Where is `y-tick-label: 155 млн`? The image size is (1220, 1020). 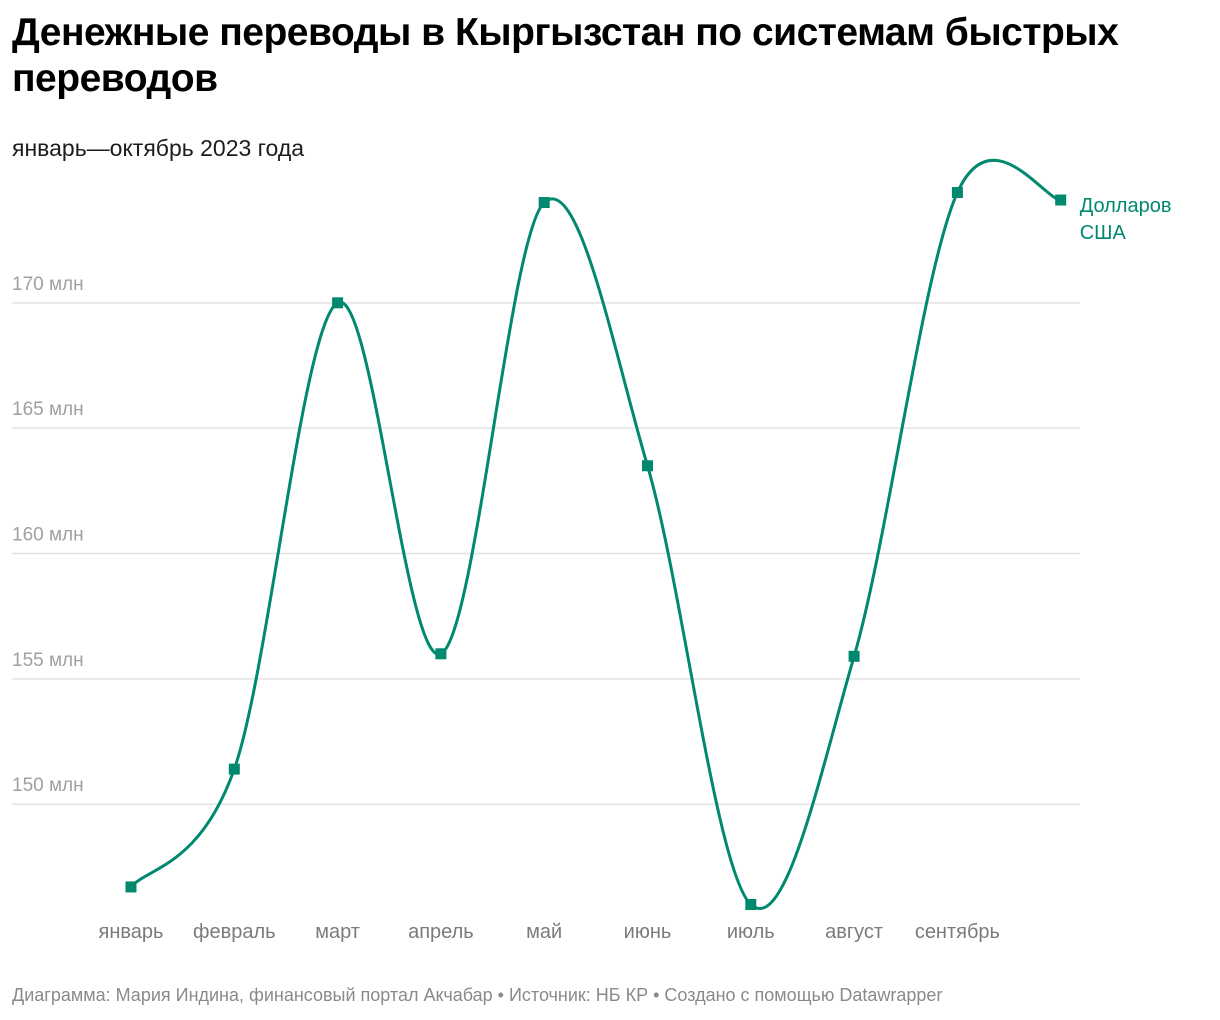
y-tick-label: 155 млн is located at coordinates (48, 660).